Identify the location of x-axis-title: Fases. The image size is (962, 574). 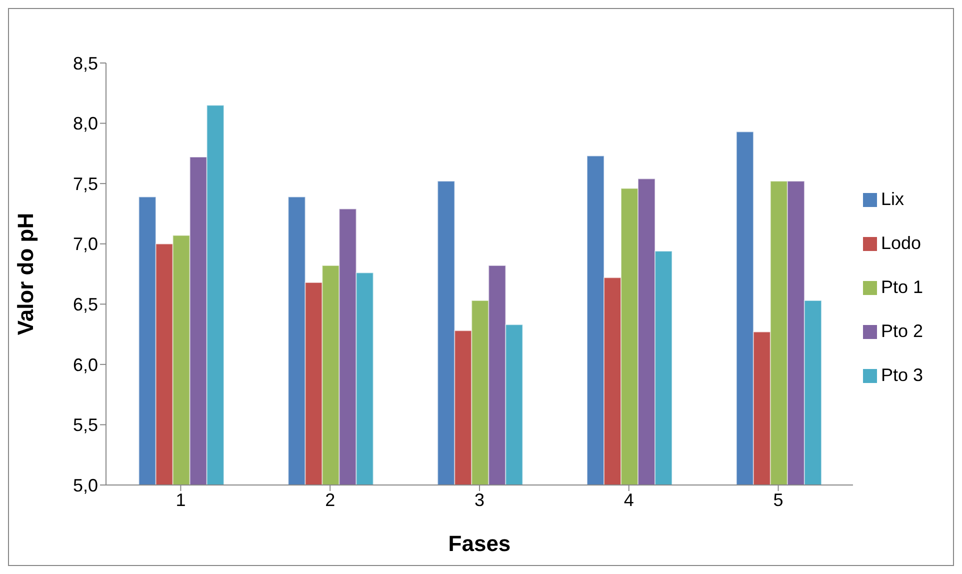
(479, 543).